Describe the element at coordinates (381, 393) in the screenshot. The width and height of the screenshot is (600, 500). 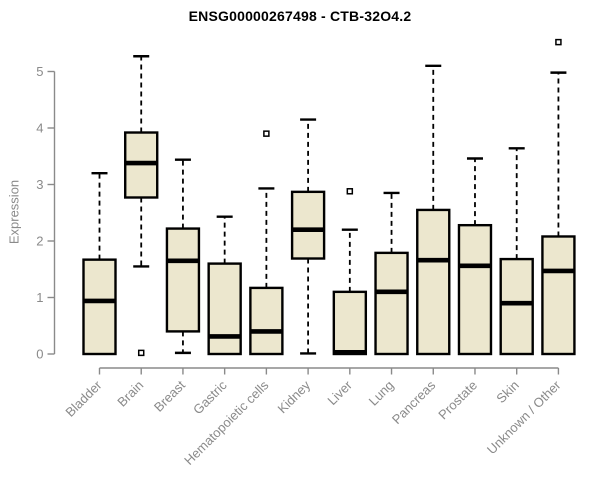
I see `x-tick-label: Lung` at that location.